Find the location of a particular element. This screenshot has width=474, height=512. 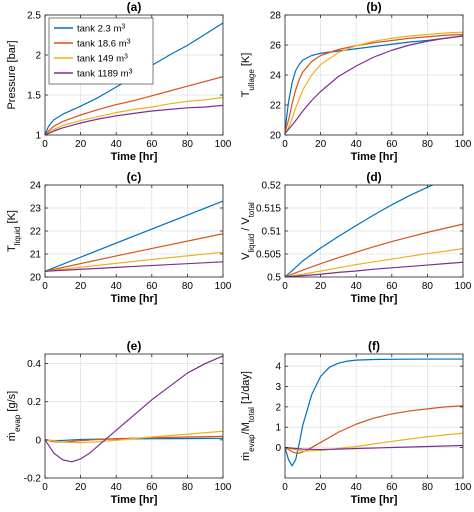

y-axis-label: Tliquid [K] is located at coordinates (14, 231).